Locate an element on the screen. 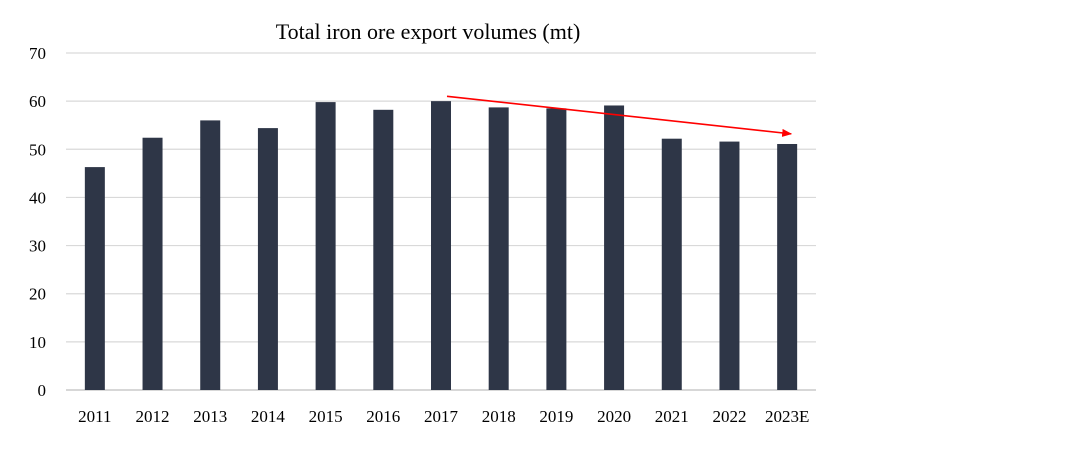 The width and height of the screenshot is (1088, 450). y-tick-label: 40 is located at coordinates (37, 197).